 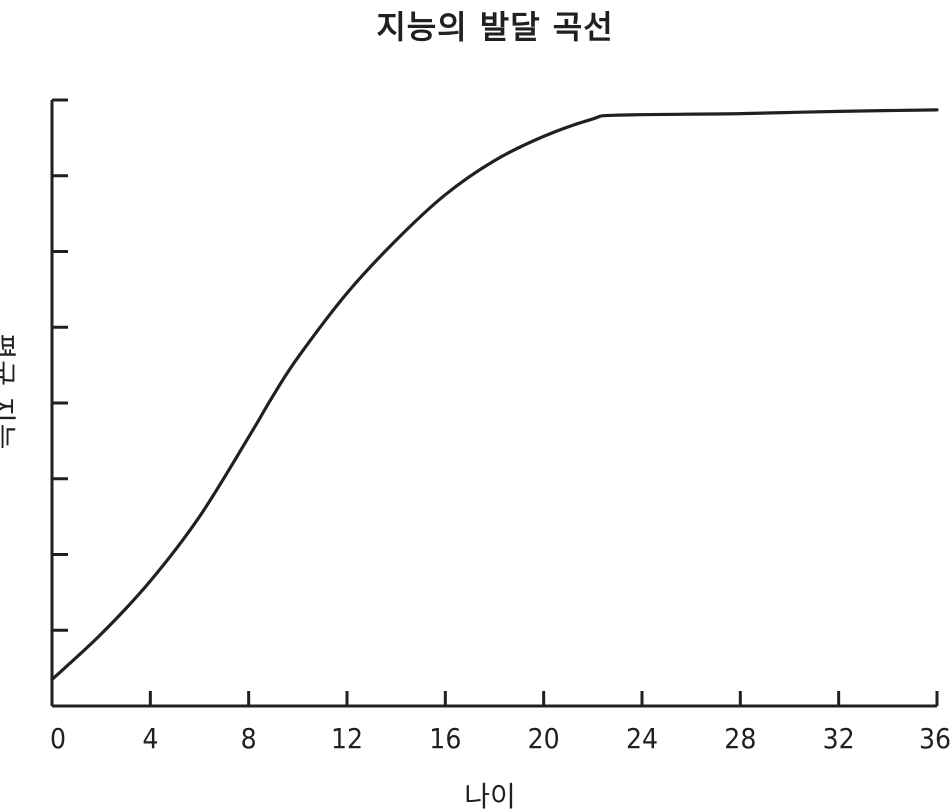 What do you see at coordinates (249, 738) in the screenshot?
I see `x-tick-label: 8` at bounding box center [249, 738].